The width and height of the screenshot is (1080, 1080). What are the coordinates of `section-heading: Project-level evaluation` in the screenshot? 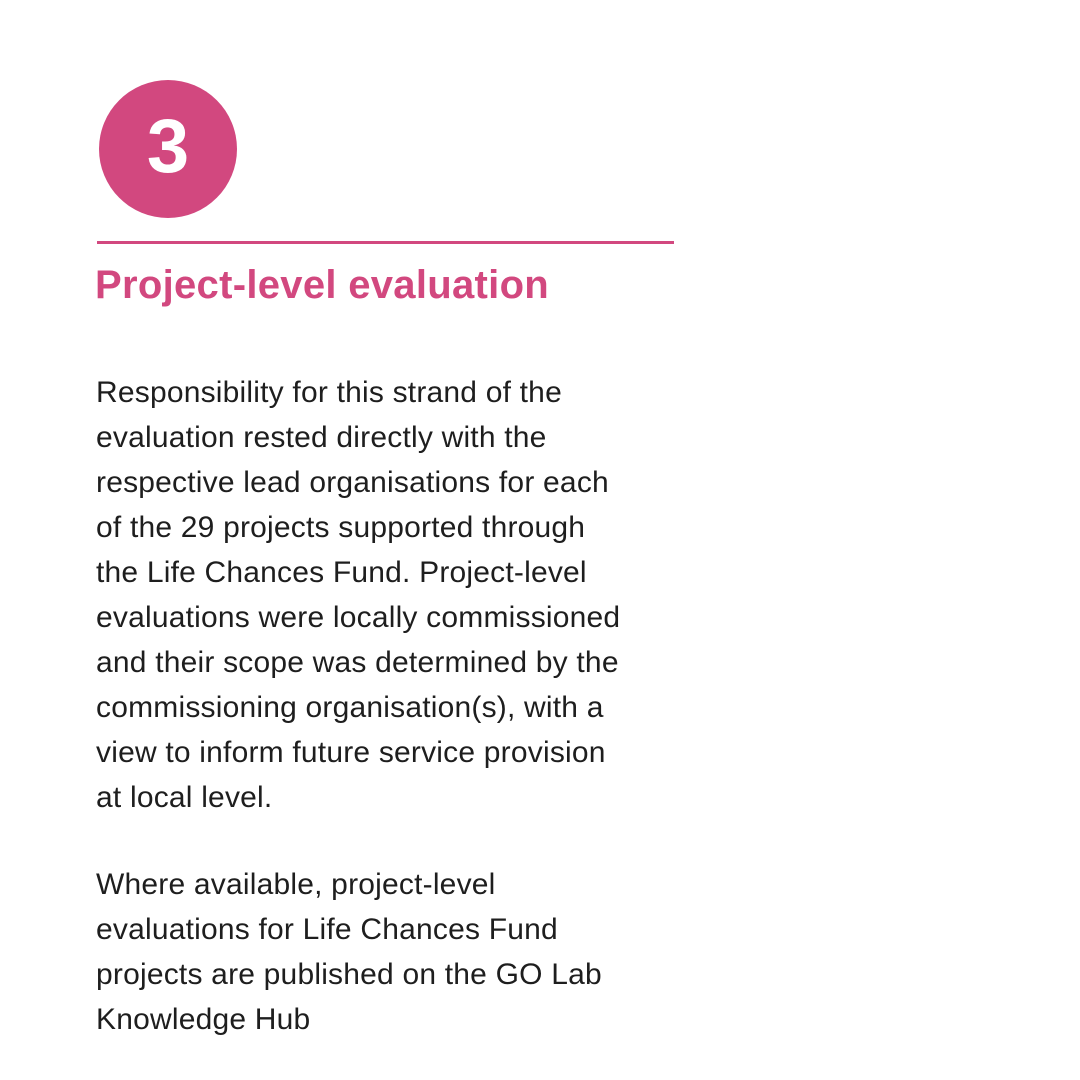 It's located at (322, 285).